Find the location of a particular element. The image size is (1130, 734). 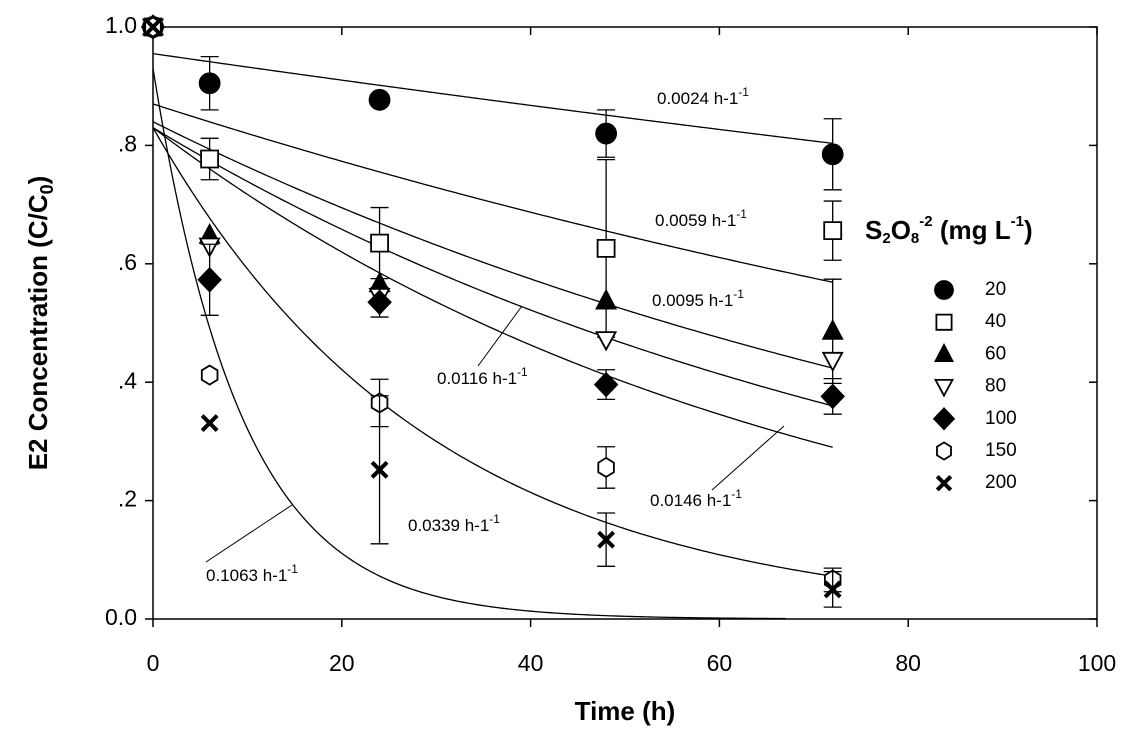

legend-label: 200 is located at coordinates (1001, 482).